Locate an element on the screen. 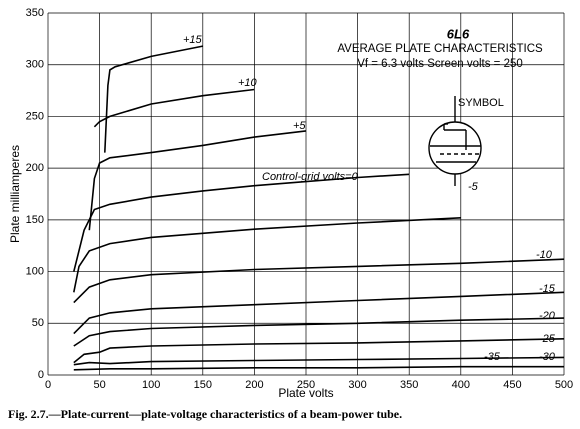 The height and width of the screenshot is (429, 580). tube-symbol is located at coordinates (455, 141).